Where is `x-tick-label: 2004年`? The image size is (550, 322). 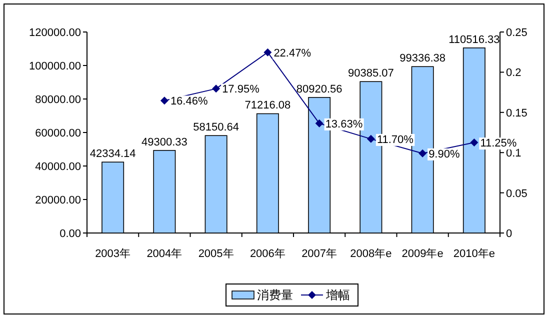 x-tick-label: 2004年 is located at coordinates (164, 254).